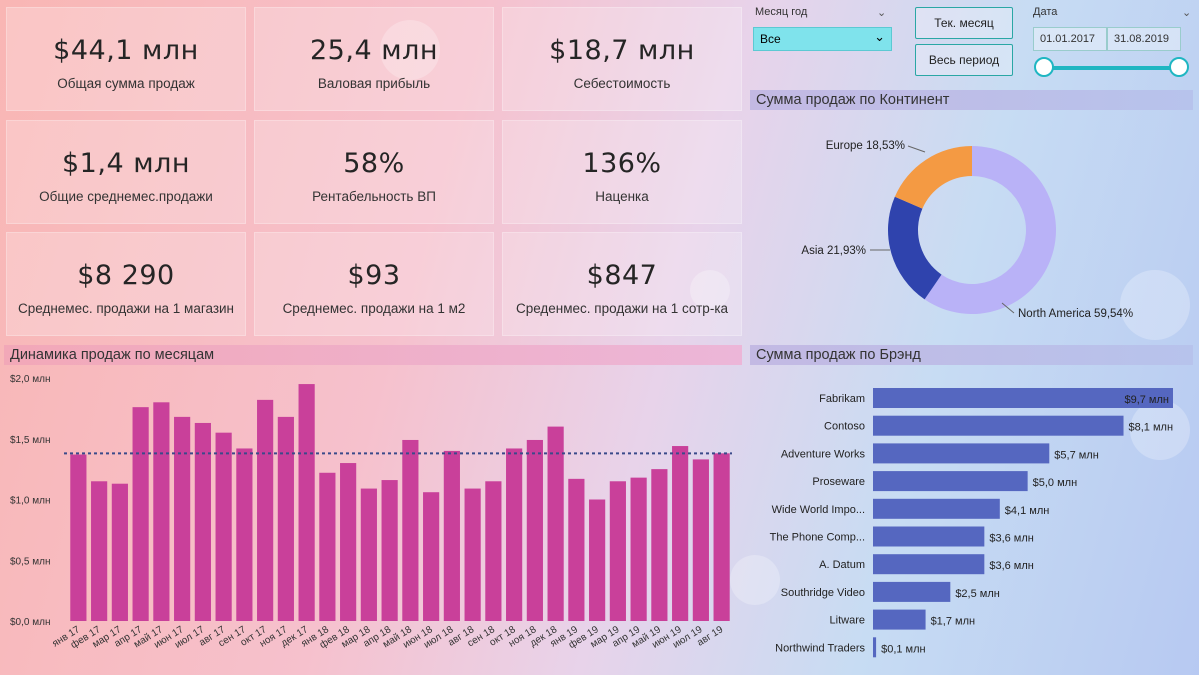  Describe the element at coordinates (374, 59) in the screenshot. I see `kpi-card: 25,4 млн Валовая прибыль` at that location.